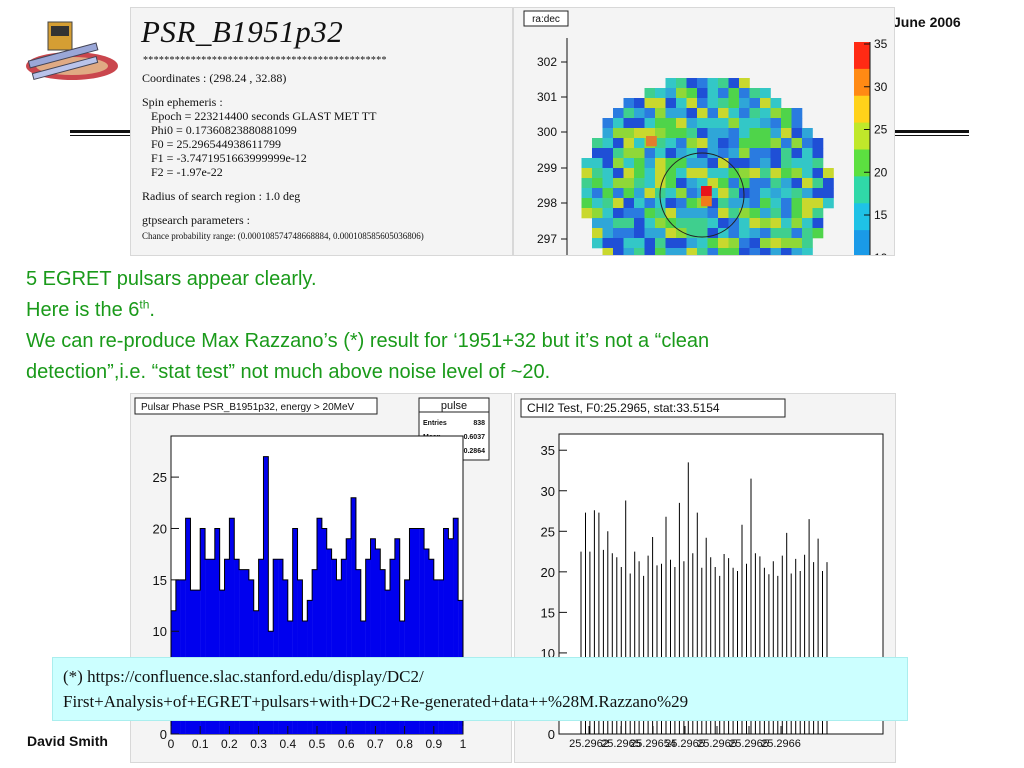 The width and height of the screenshot is (1024, 768). What do you see at coordinates (171, 279) in the screenshot?
I see `slide-text-line1: 5 EGRET pulsars appear clearly.` at bounding box center [171, 279].